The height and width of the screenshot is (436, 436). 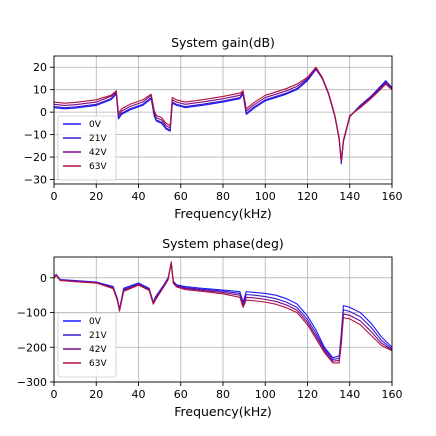 What do you see at coordinates (35, 157) in the screenshot?
I see `y-tick-label: −20` at bounding box center [35, 157].